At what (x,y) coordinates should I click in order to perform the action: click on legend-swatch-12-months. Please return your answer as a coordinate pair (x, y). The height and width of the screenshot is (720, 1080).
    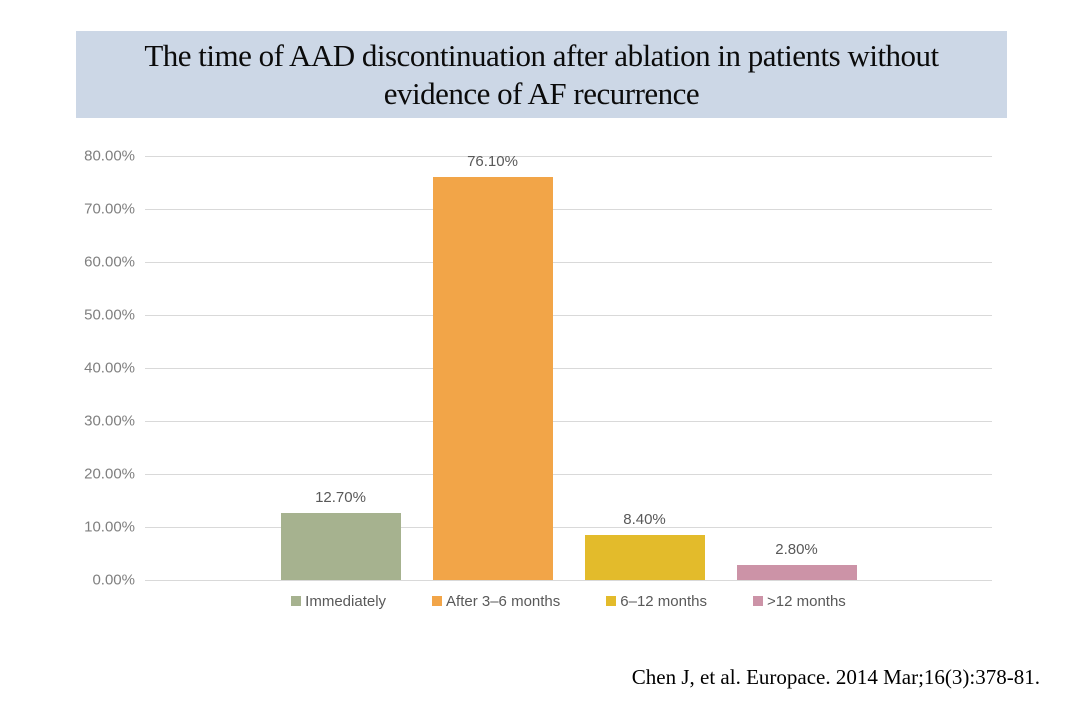
    Looking at the image, I should click on (758, 601).